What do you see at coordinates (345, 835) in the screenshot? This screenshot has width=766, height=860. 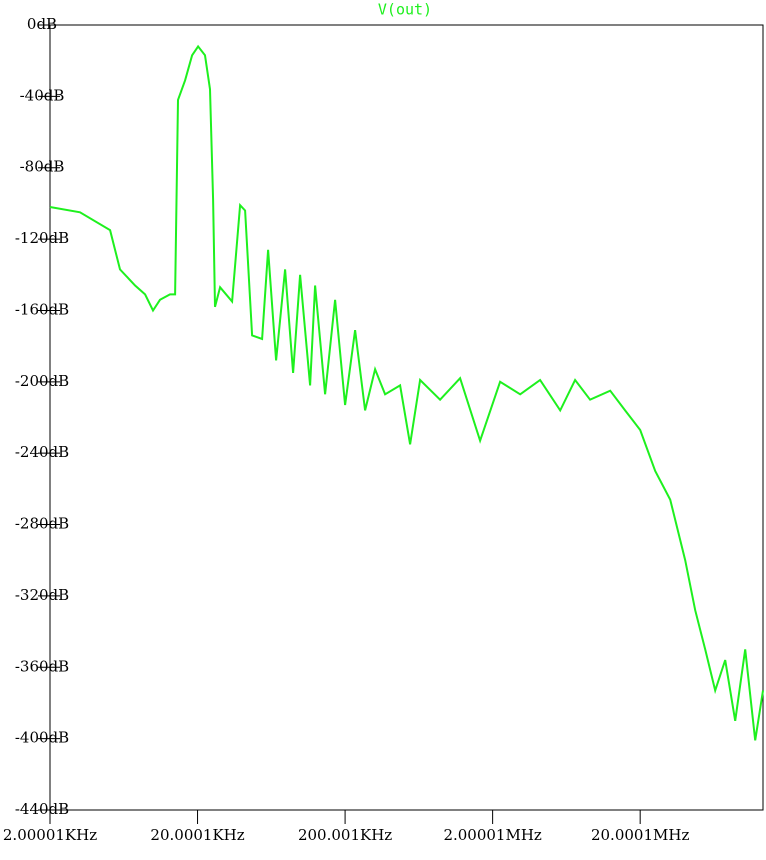 I see `x-tick-label: 200.001KHz` at bounding box center [345, 835].